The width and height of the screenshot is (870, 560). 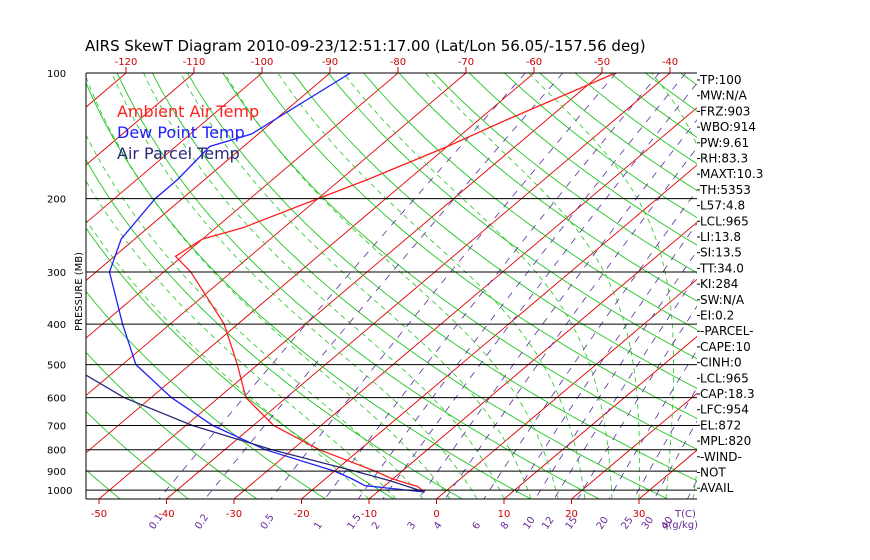 I want to click on y-axis-label: PRESSURE (MB), so click(x=79, y=291).